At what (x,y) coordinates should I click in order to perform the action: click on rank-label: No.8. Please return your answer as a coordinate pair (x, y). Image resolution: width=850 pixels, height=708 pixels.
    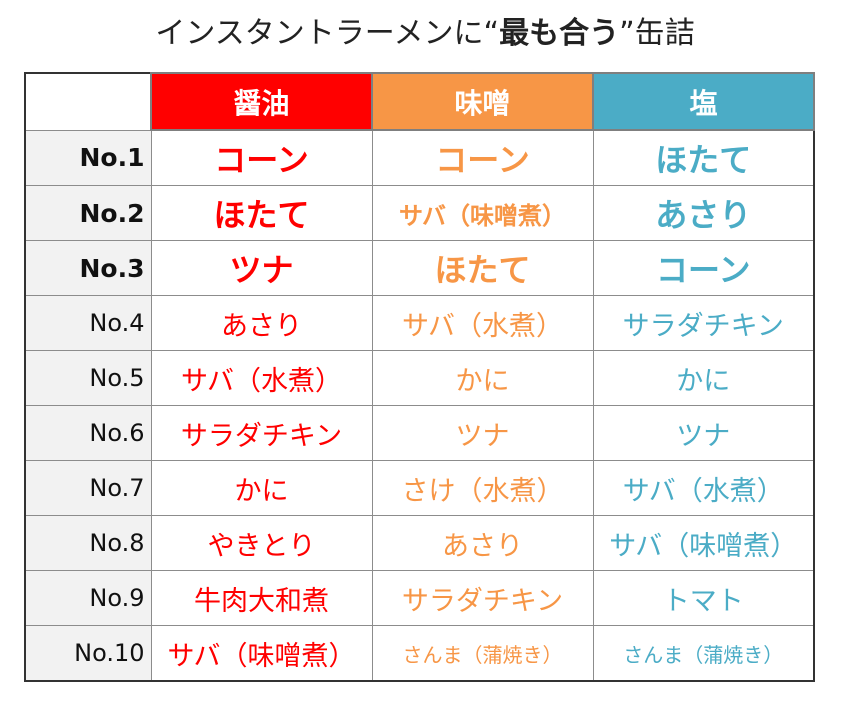
    Looking at the image, I should click on (88, 543).